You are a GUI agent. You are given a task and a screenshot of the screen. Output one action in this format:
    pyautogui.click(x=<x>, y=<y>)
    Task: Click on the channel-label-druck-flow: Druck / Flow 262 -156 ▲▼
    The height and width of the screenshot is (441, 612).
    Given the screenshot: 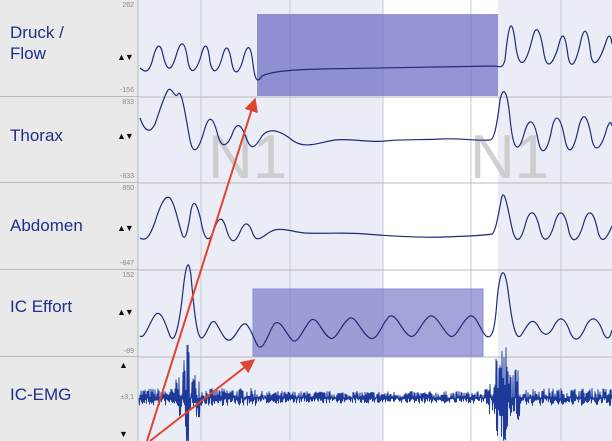 What is the action you would take?
    pyautogui.click(x=69, y=48)
    